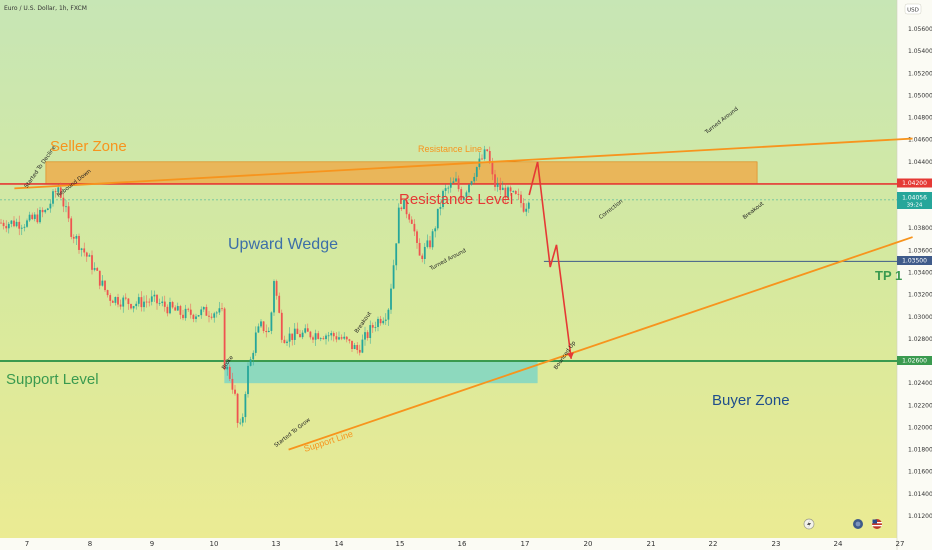 The image size is (932, 550). Describe the element at coordinates (920, 339) in the screenshot. I see `y-tick-label: 1.02800` at that location.